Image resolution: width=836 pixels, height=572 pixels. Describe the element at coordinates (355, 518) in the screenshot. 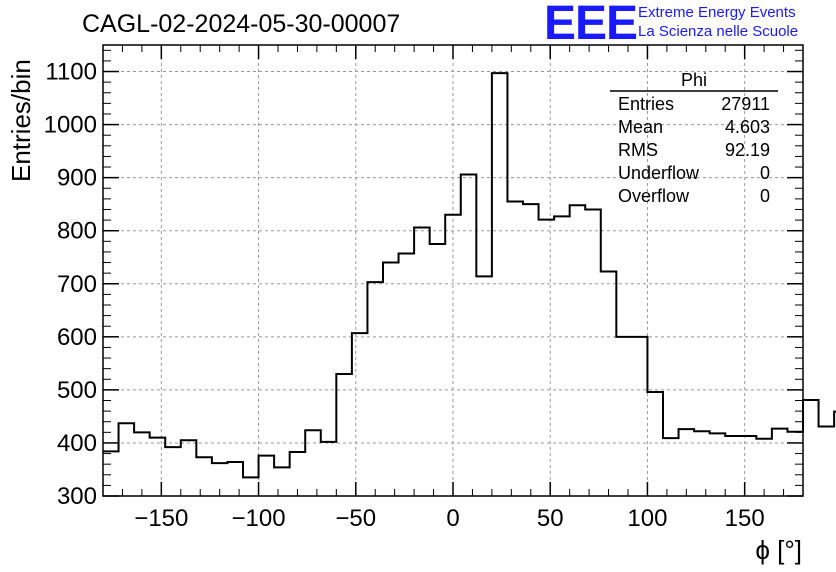

I see `x-tick-label: −50` at that location.